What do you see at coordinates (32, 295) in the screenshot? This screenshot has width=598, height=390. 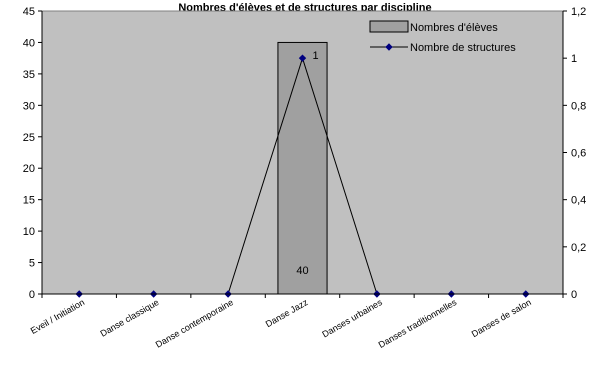 I see `y-left-tick-label: 0` at bounding box center [32, 295].